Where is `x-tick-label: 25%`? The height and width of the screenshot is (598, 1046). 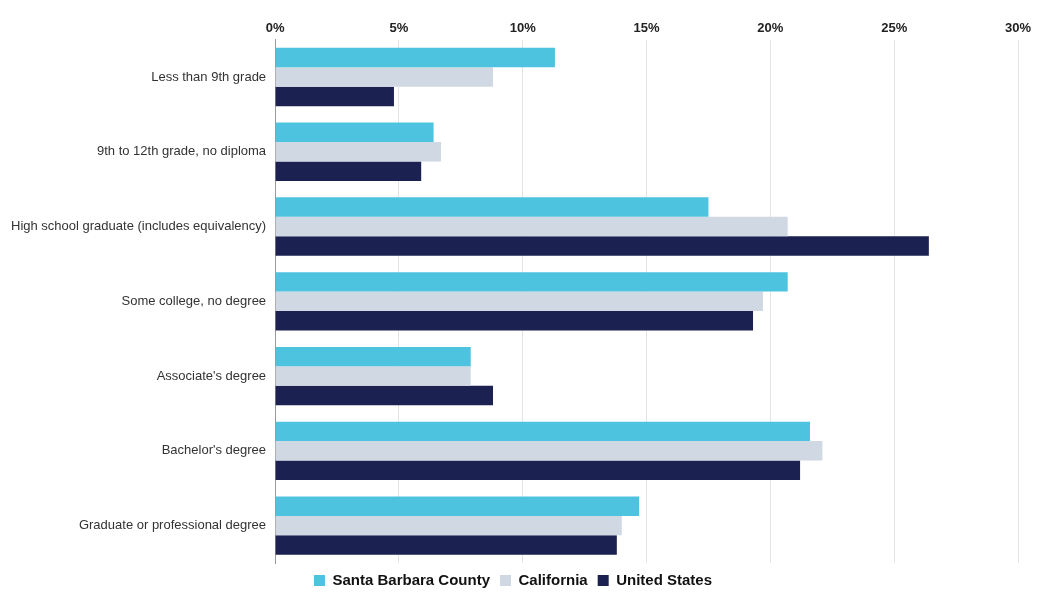 x-tick-label: 25% is located at coordinates (894, 28).